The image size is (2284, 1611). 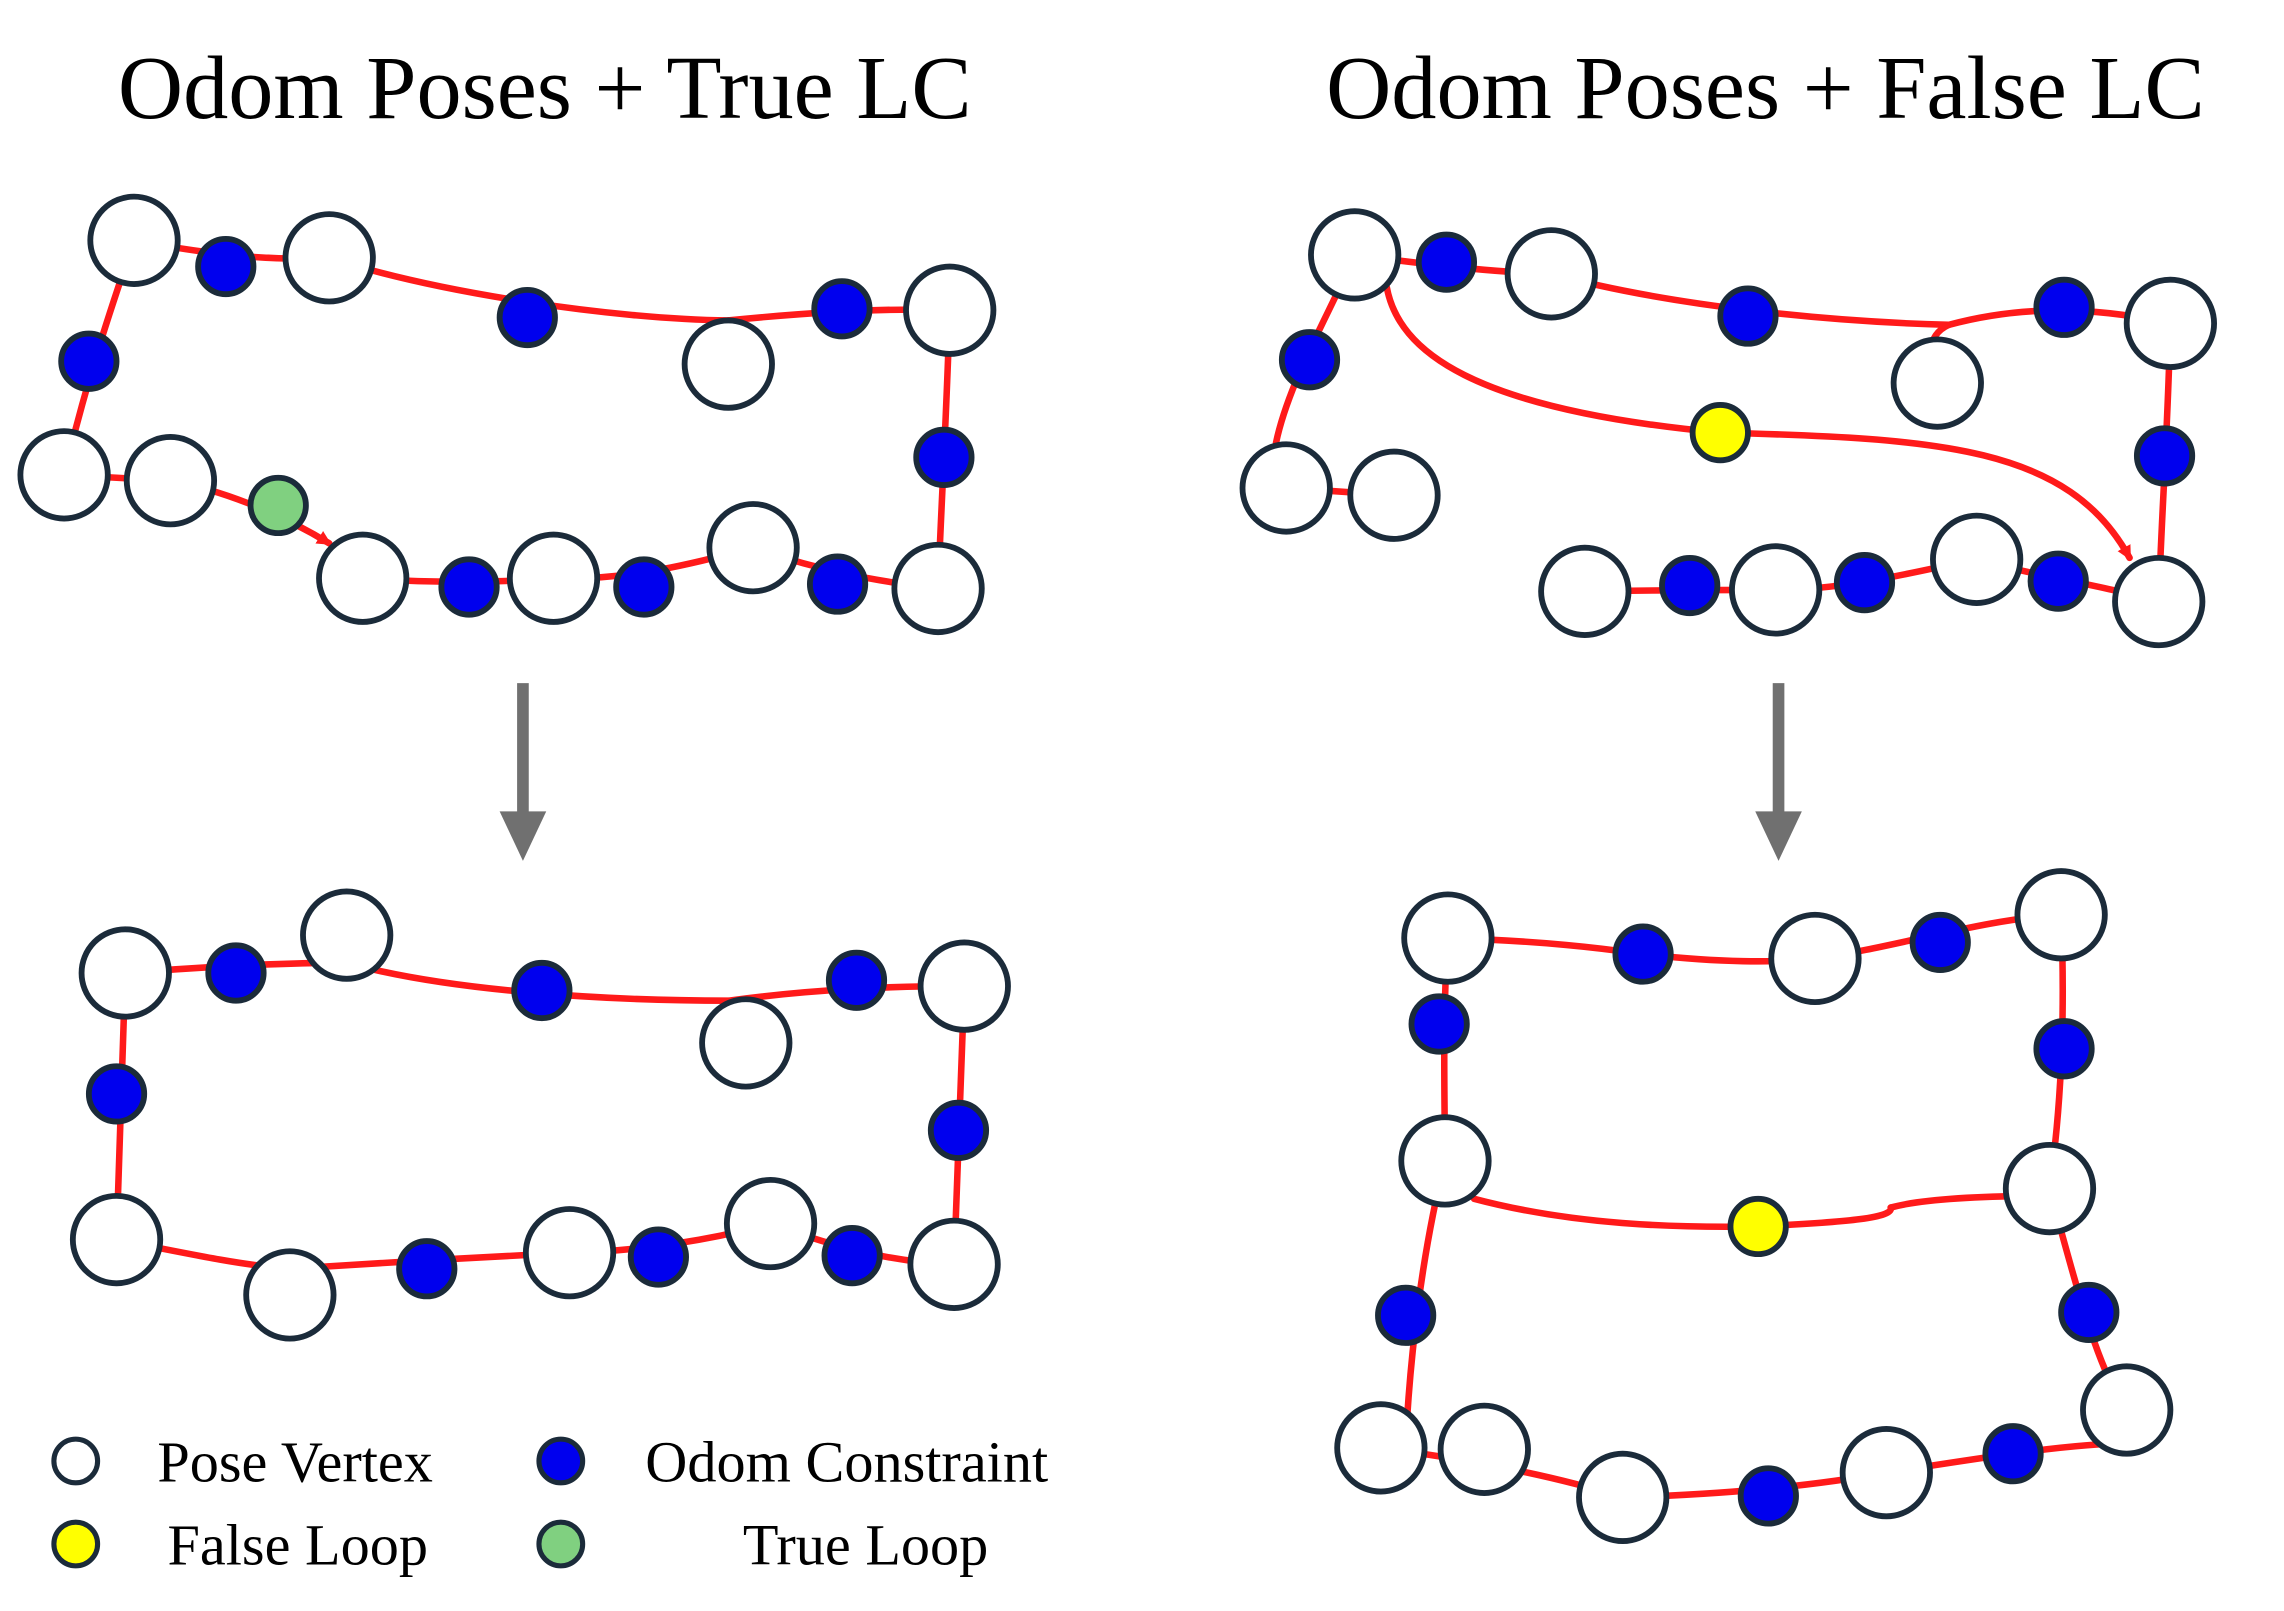 What do you see at coordinates (76, 1461) in the screenshot?
I see `pose-vertex-legend-icon` at bounding box center [76, 1461].